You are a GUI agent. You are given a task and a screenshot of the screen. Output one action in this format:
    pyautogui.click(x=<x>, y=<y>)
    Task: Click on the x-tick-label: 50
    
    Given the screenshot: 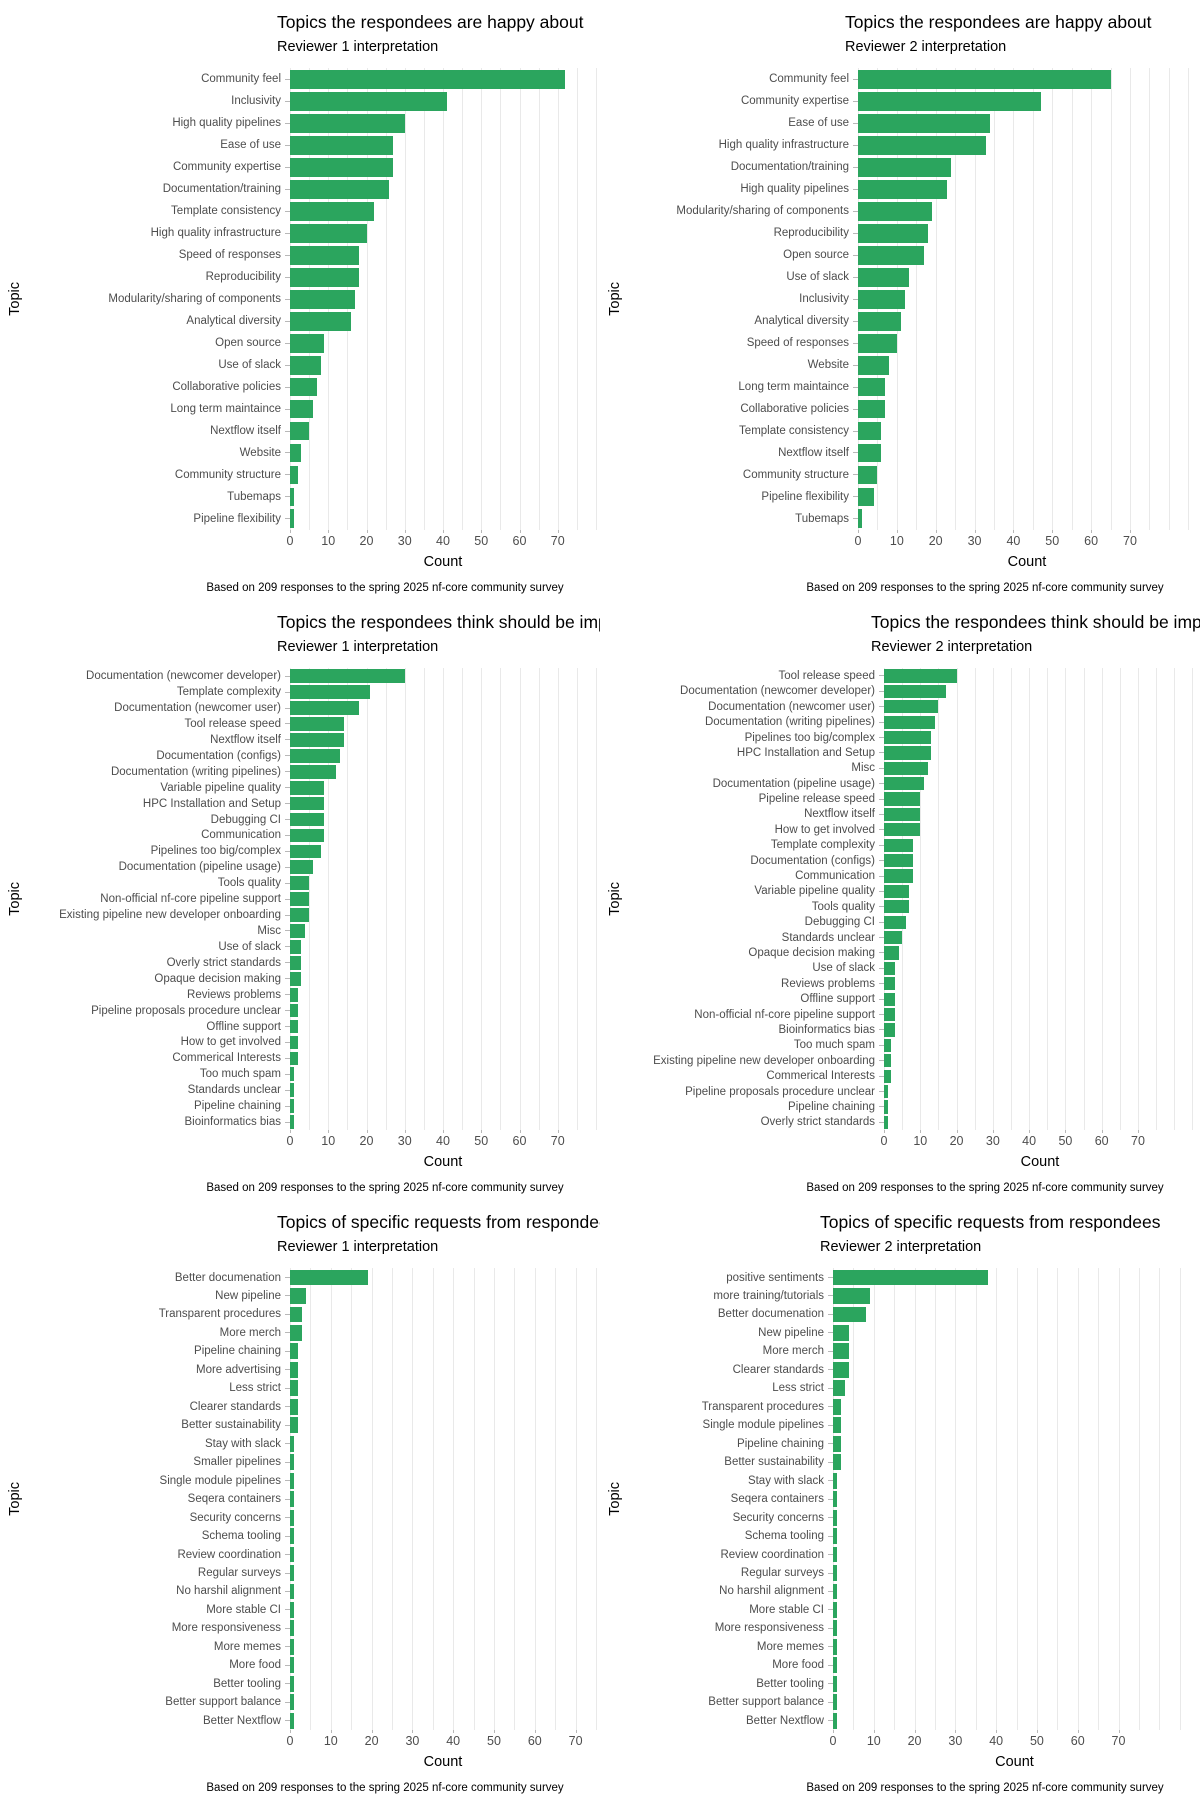 What is the action you would take?
    pyautogui.click(x=481, y=541)
    